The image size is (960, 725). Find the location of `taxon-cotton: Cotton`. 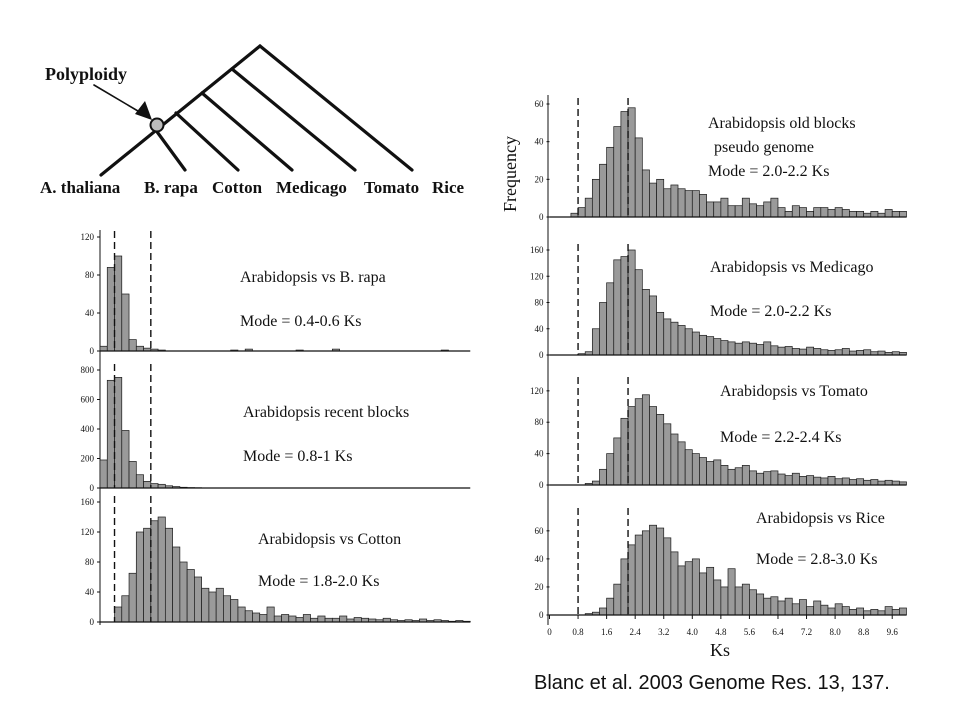

taxon-cotton: Cotton is located at coordinates (237, 187).